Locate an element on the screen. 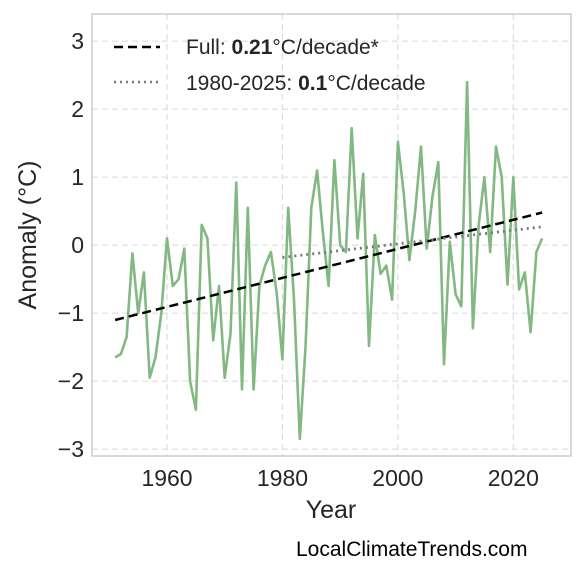 This screenshot has width=585, height=580. x-axis-label: Year is located at coordinates (331, 510).